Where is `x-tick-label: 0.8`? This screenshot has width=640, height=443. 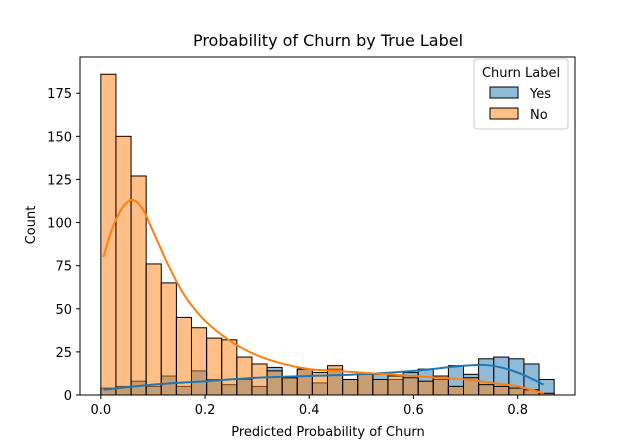 x-tick-label: 0.8 is located at coordinates (517, 410).